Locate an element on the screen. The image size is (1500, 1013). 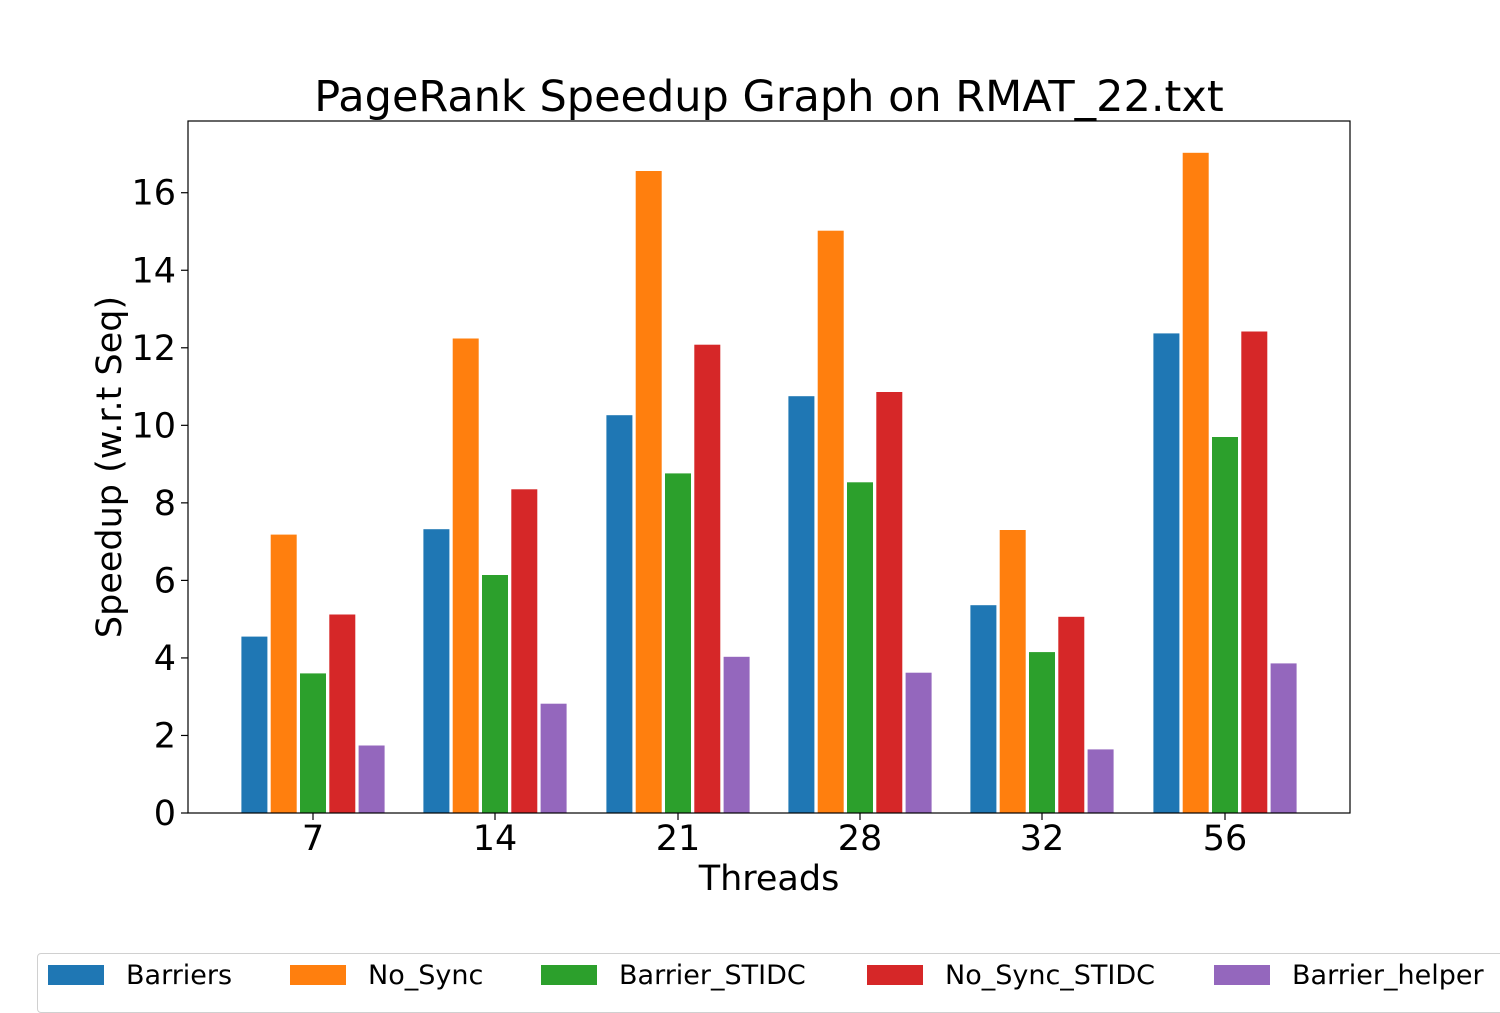
y-axis: 0 2 4 6 8 10 12 14 16 is located at coordinates (159, 504).